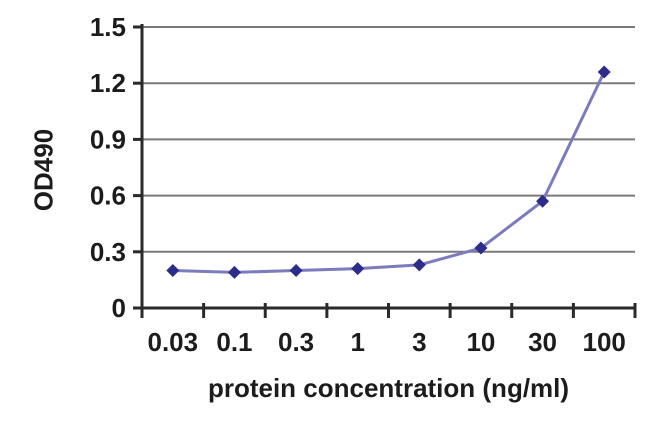 The width and height of the screenshot is (650, 433). What do you see at coordinates (108, 83) in the screenshot?
I see `y-tick-label: 1.2` at bounding box center [108, 83].